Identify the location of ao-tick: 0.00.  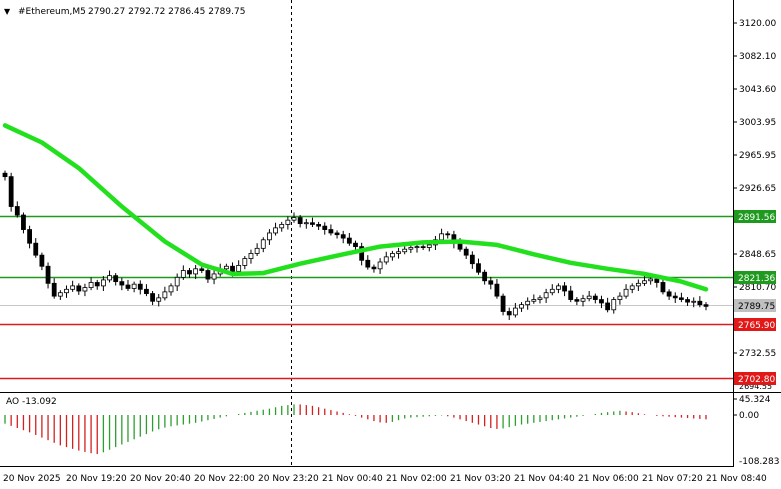
(749, 416).